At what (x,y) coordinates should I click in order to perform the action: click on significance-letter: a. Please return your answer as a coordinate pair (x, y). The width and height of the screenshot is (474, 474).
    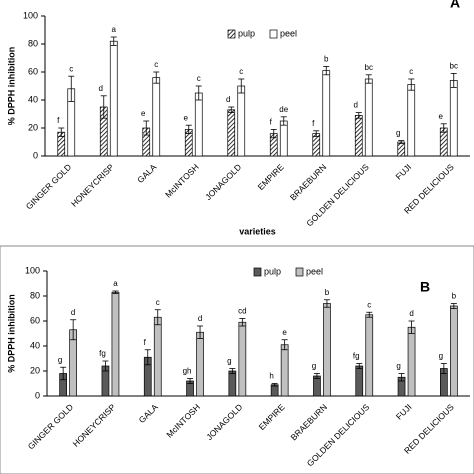
    Looking at the image, I should click on (114, 29).